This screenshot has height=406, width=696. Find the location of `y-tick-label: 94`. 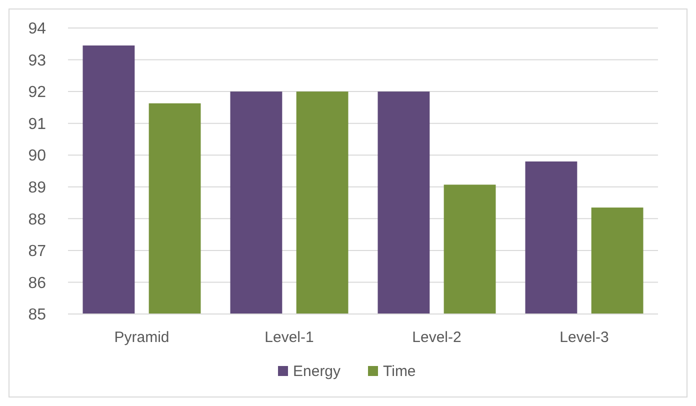

y-tick-label: 94 is located at coordinates (37, 29).